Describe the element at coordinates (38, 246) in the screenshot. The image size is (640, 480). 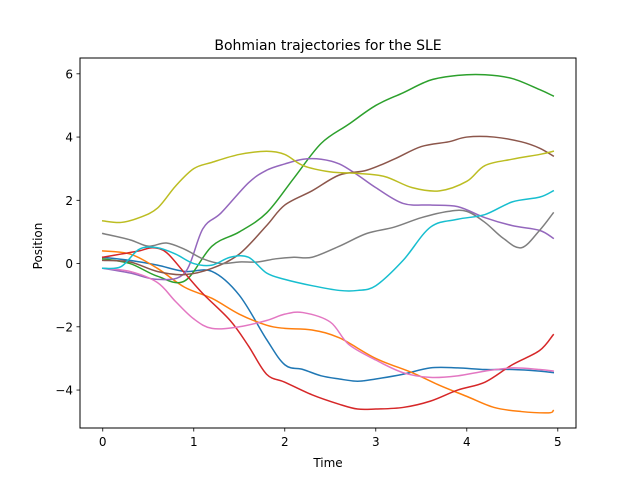
I see `y-axis-label: Position` at that location.